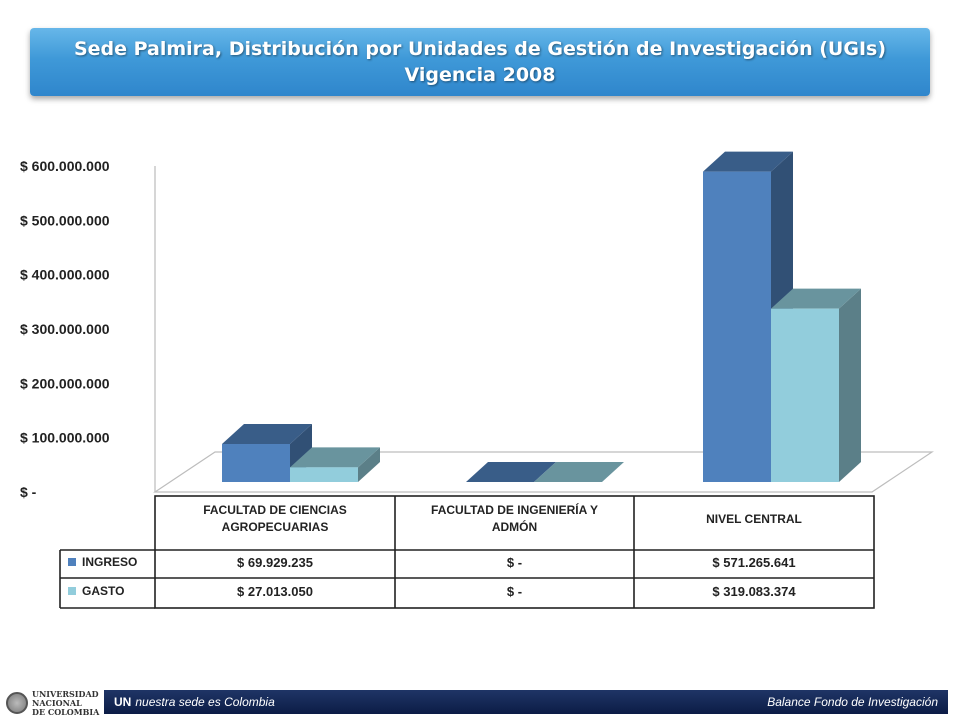 The image size is (960, 720). What do you see at coordinates (66, 711) in the screenshot?
I see `logo-line-3: DE COLOMBIA` at bounding box center [66, 711].